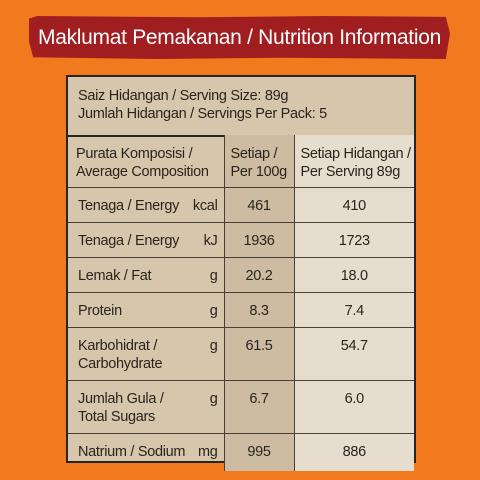 This screenshot has width=480, height=480. I want to click on nutrient-label-cell: Tenaga / Energy kJ, so click(146, 240).